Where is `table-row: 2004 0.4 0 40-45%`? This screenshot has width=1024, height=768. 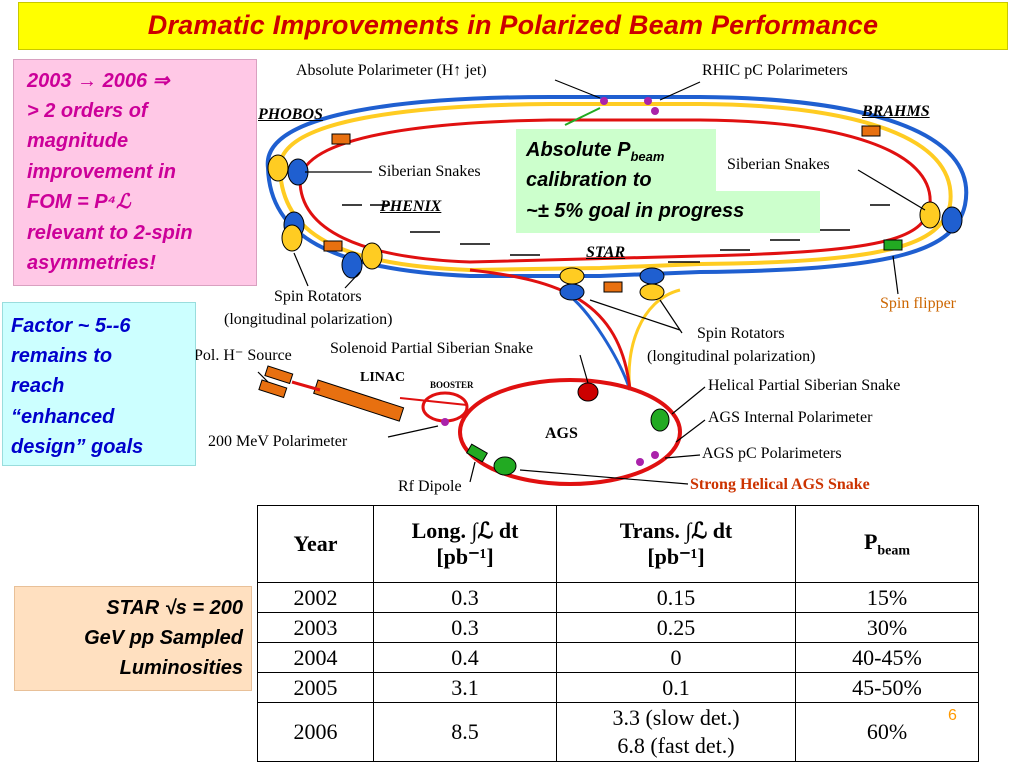
table-row: 2004 0.4 0 40-45% is located at coordinates (618, 657).